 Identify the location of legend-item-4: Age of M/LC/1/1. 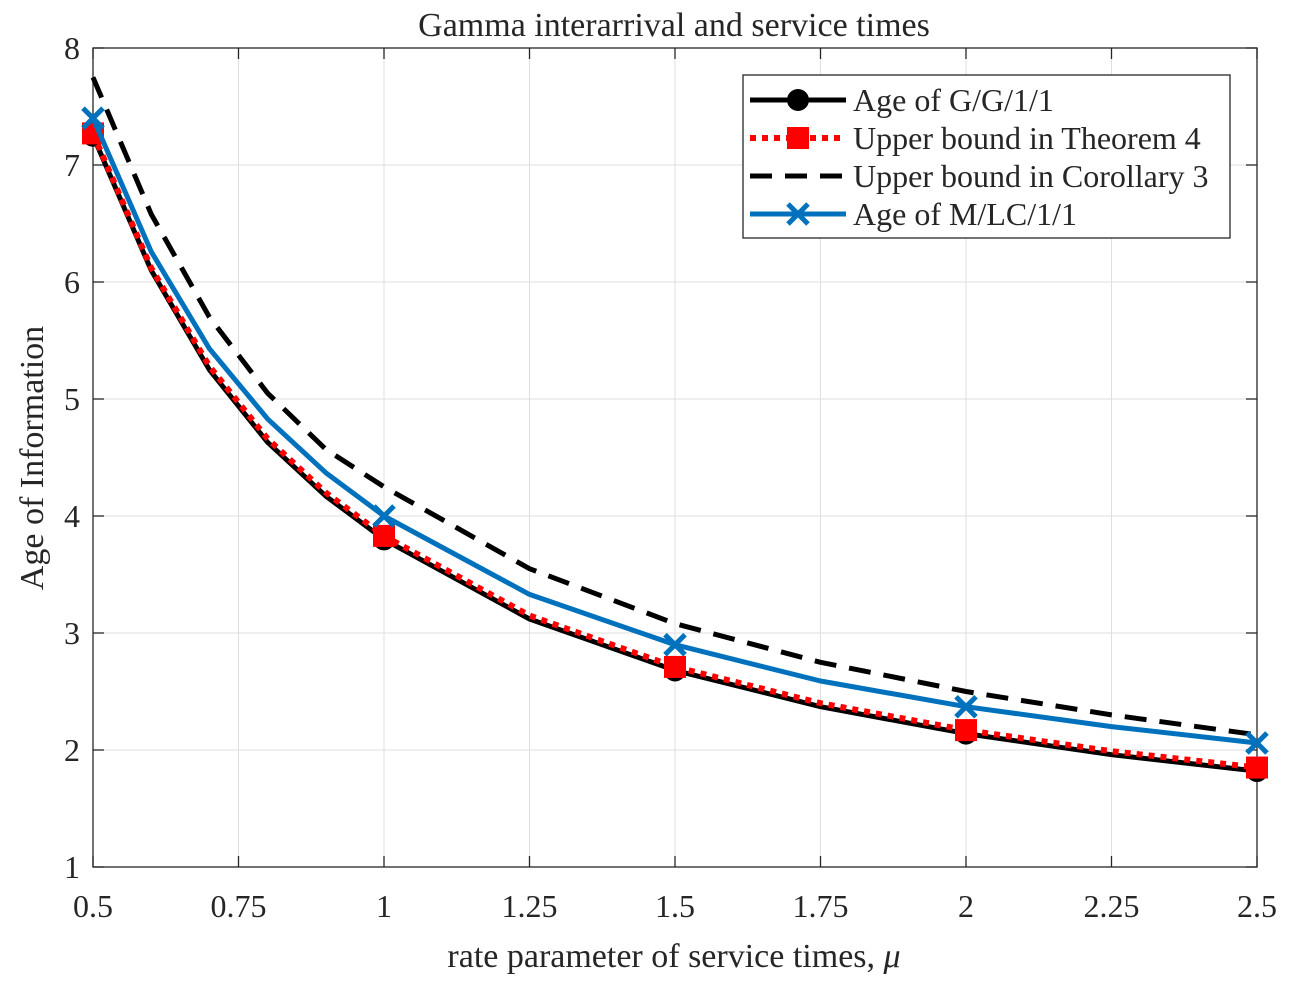
(913, 214).